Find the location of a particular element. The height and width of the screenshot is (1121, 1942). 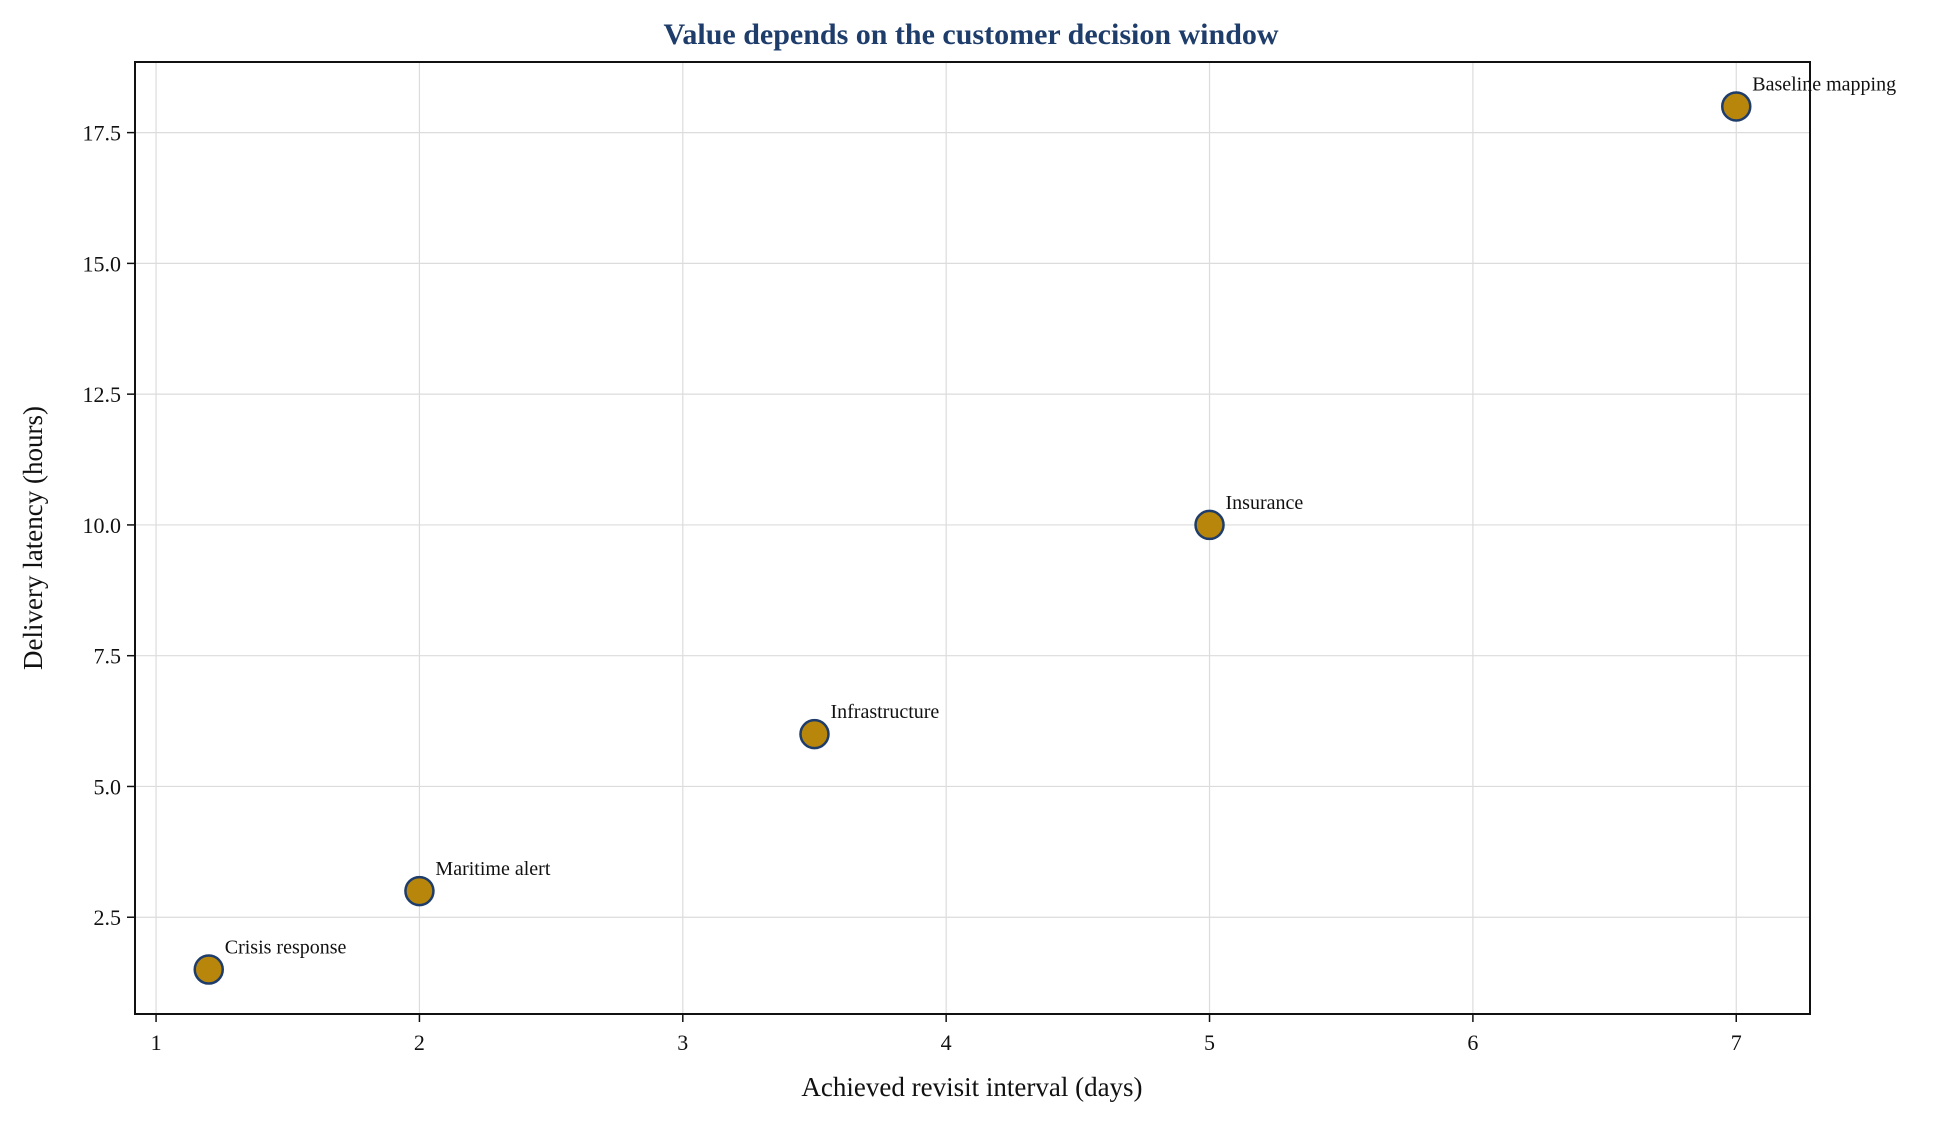

y-tick-label: 15.0 is located at coordinates (102, 263).